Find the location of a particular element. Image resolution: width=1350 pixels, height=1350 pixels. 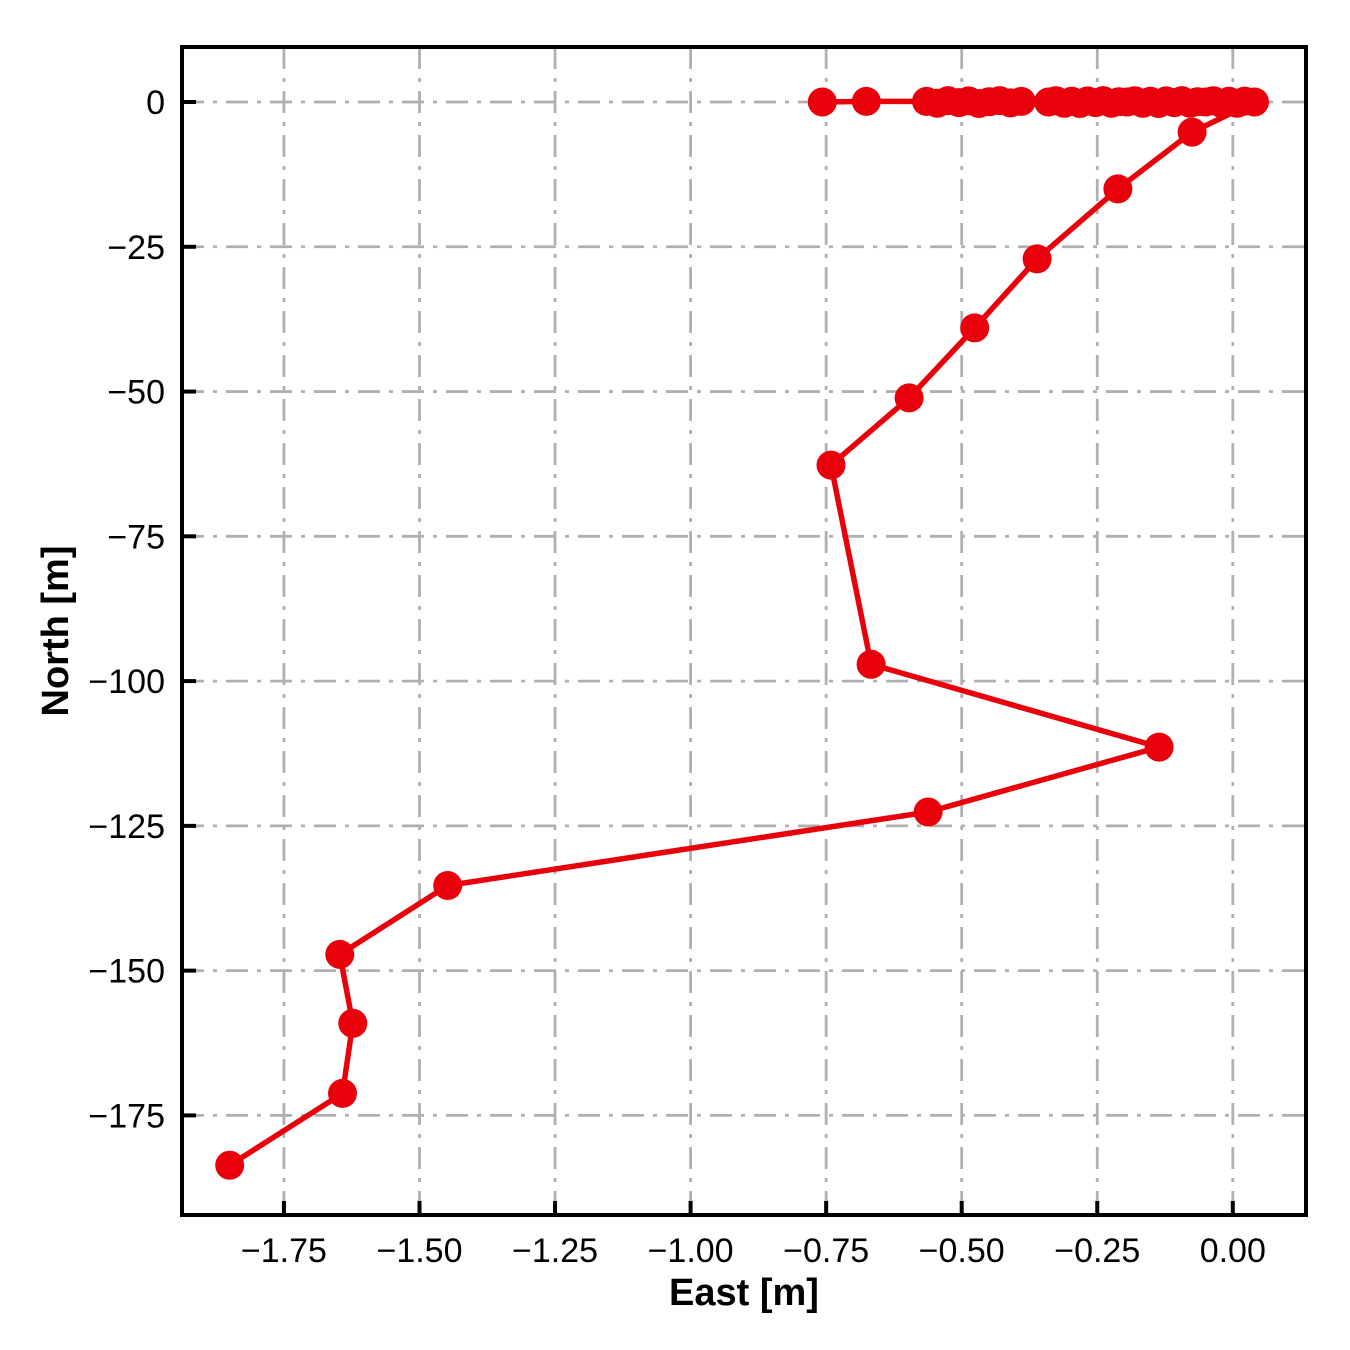

y-tick-label: −25 is located at coordinates (136, 248).